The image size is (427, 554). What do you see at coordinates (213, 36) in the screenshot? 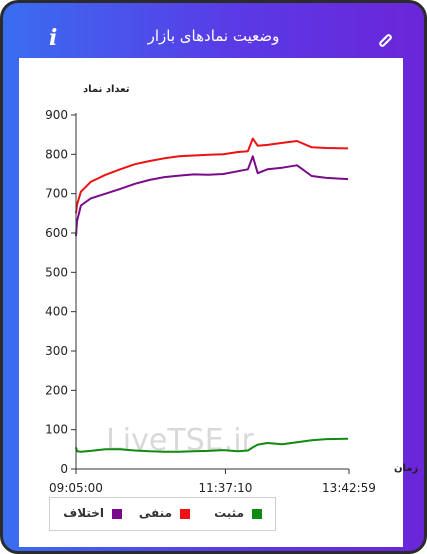
I see `page-title: وضعیت نمادهای بازار` at bounding box center [213, 36].